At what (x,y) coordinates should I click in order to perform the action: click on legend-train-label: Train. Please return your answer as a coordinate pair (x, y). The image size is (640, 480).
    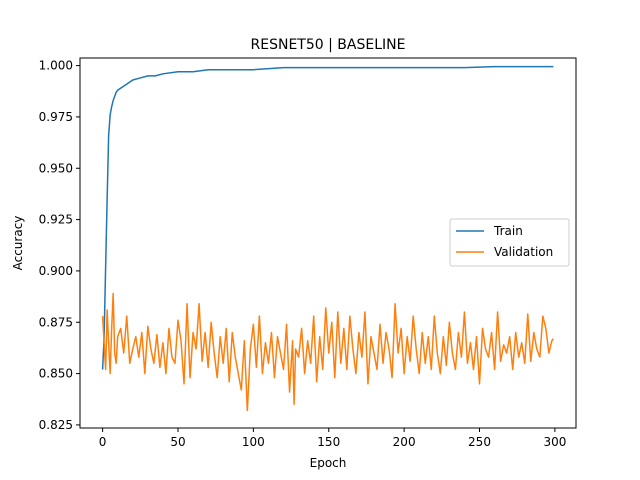
    Looking at the image, I should click on (508, 231).